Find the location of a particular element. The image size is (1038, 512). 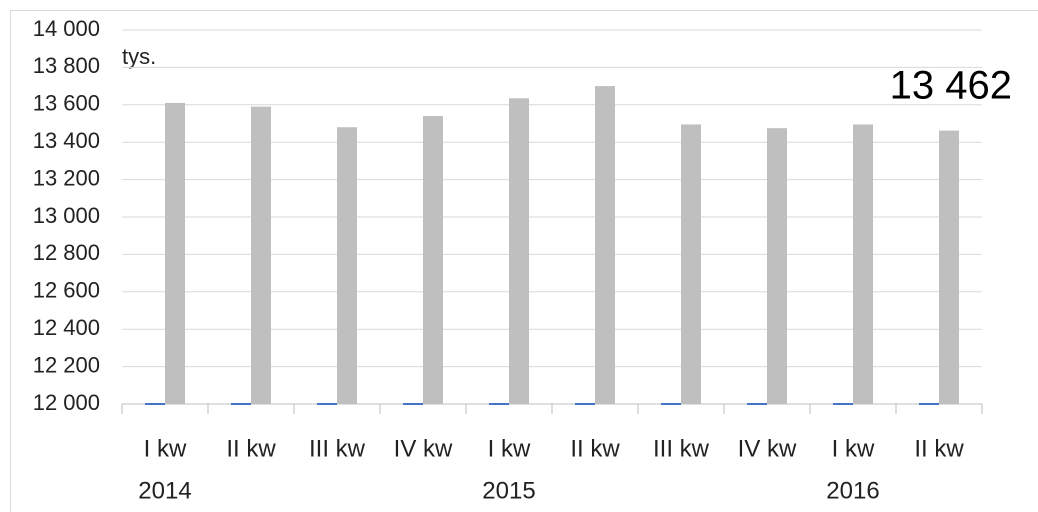

y-tick-label: 12 000 is located at coordinates (66, 402).